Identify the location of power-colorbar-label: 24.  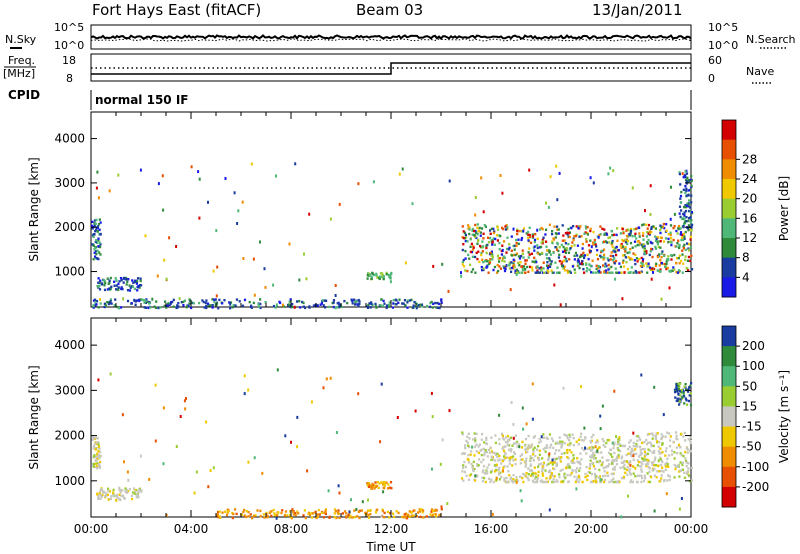
(749, 179).